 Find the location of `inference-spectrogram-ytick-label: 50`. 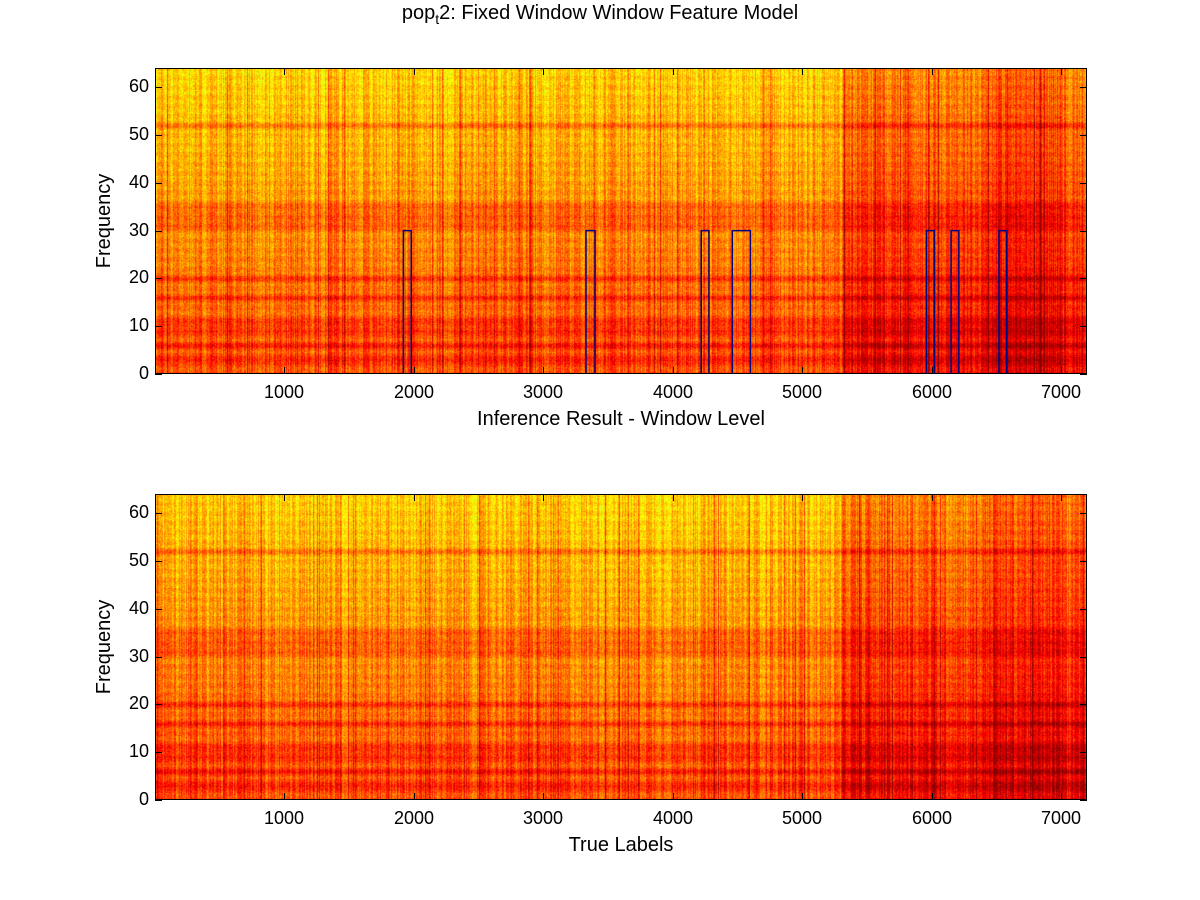

inference-spectrogram-ytick-label: 50 is located at coordinates (138, 134).